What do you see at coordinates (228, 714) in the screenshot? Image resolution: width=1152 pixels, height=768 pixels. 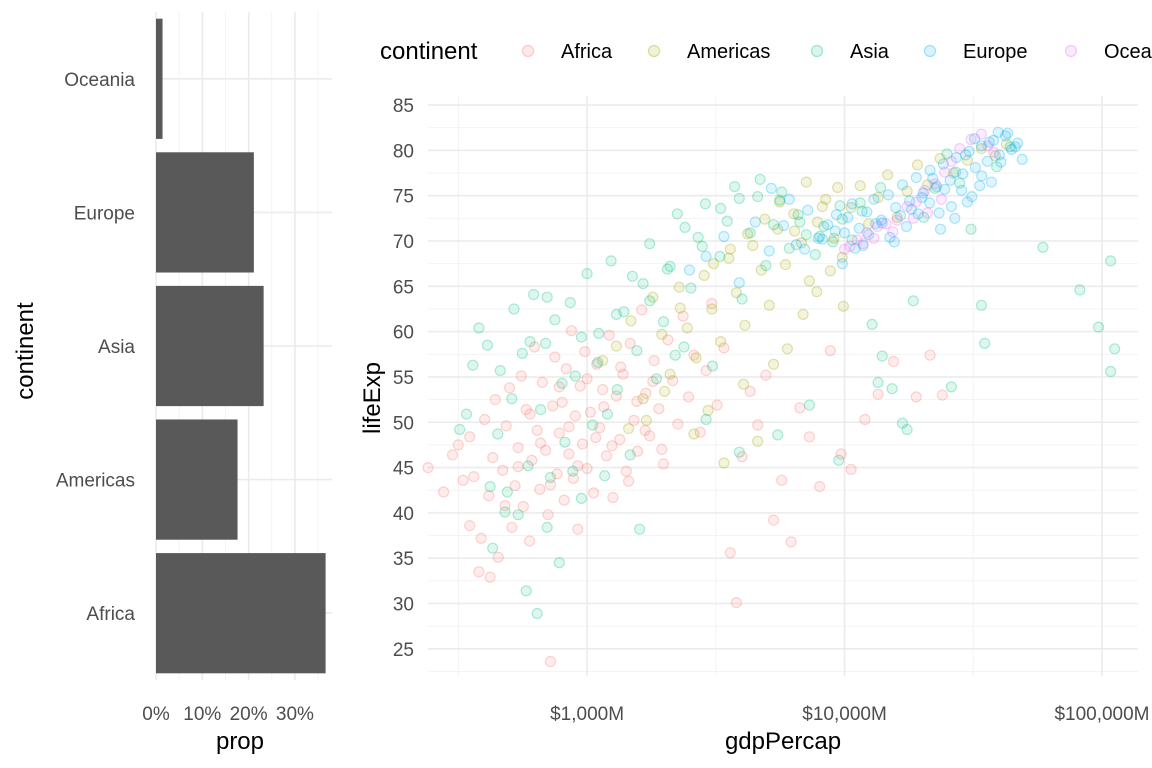 I see `bar-chart-x-tick-labels: 0% 10% 20% 30%` at bounding box center [228, 714].